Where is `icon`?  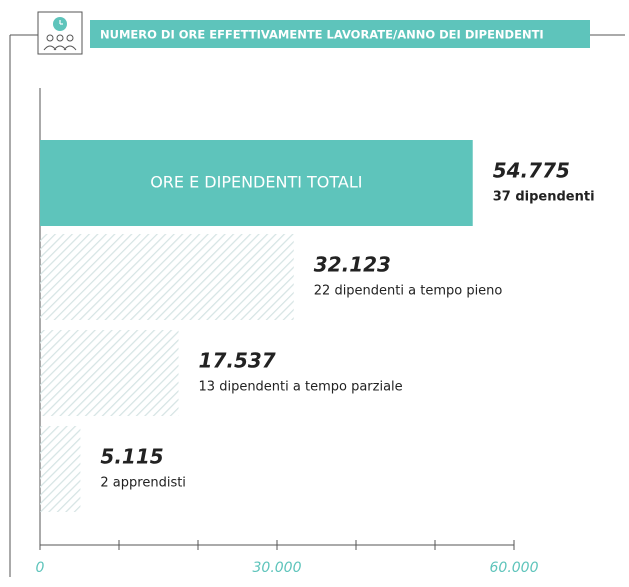
icon is located at coordinates (60, 33).